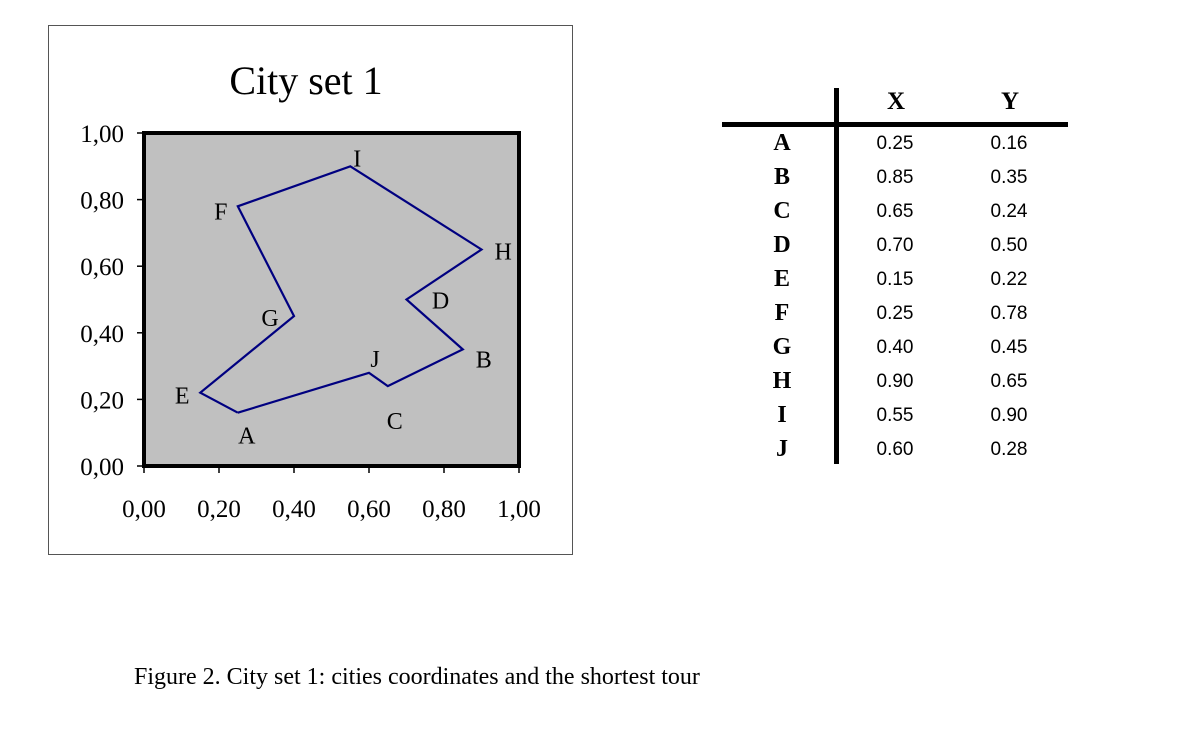  Describe the element at coordinates (305, 80) in the screenshot. I see `chart-title: City set 1` at that location.